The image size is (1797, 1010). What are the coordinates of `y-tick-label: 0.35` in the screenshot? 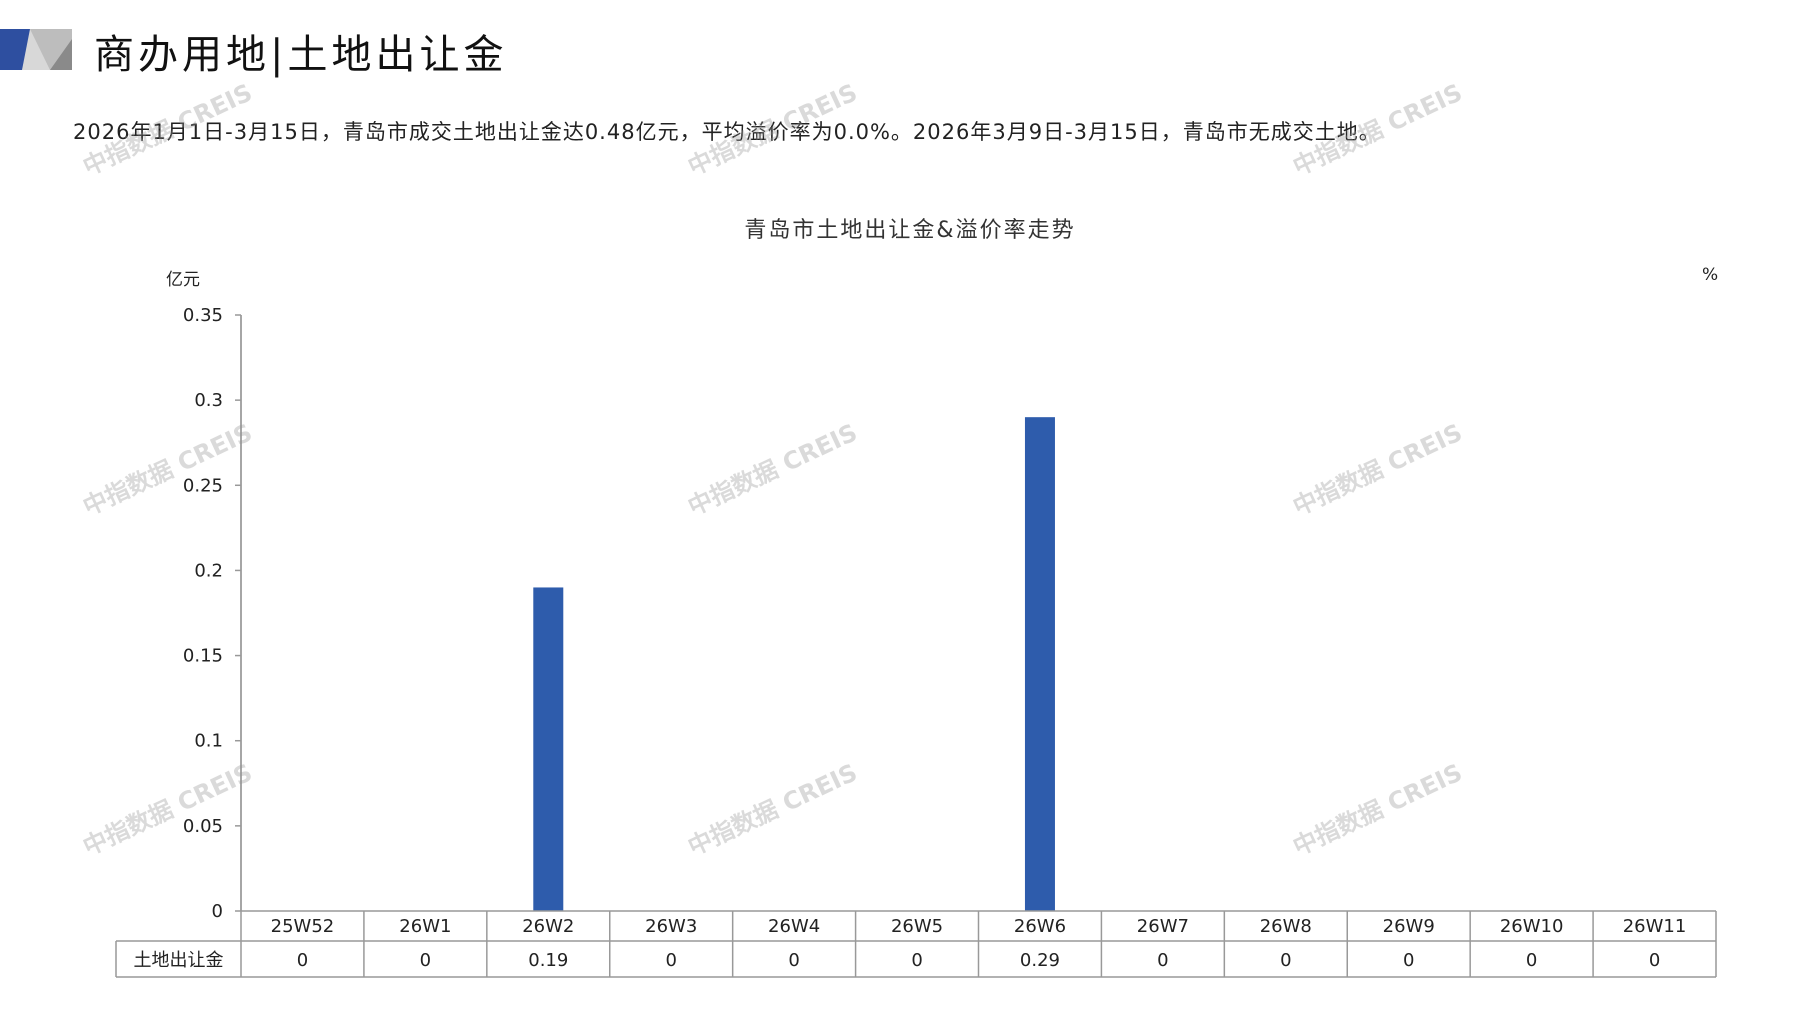 It's located at (203, 315).